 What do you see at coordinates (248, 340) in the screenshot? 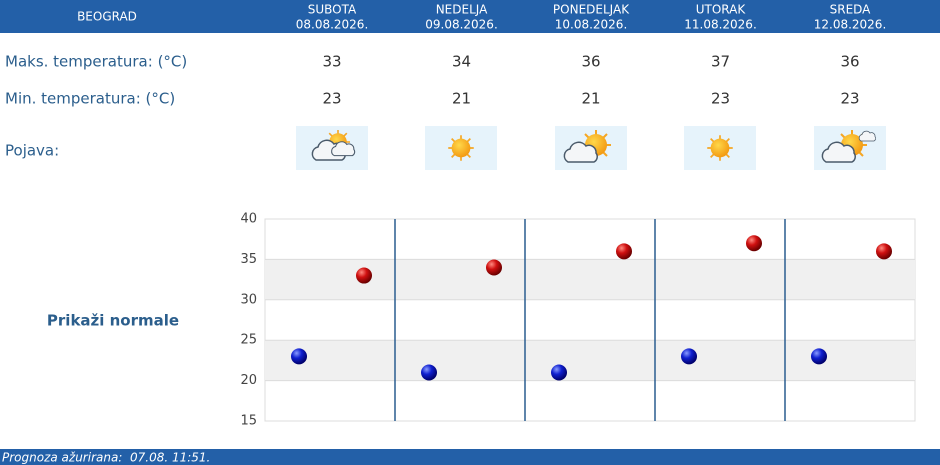
I see `y-tick-label: 25` at bounding box center [248, 340].